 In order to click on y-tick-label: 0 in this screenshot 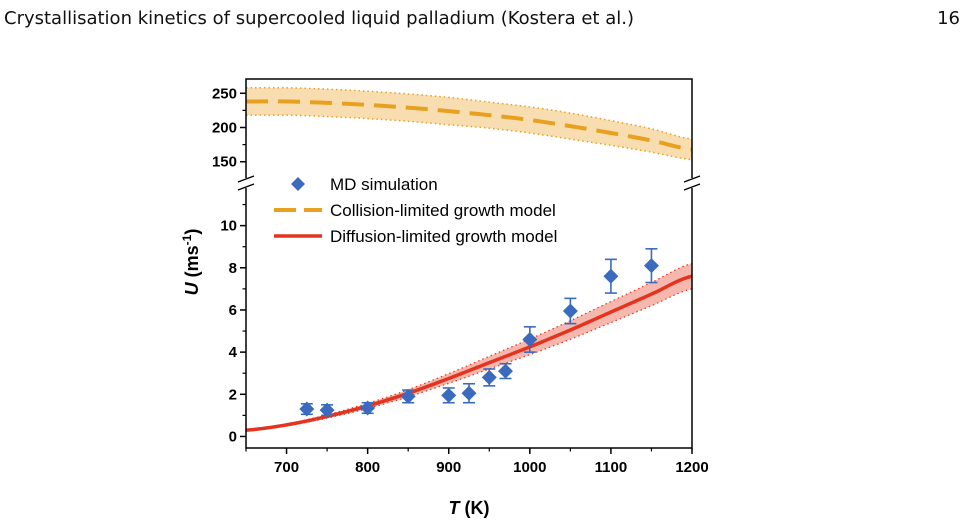, I will do `click(233, 436)`.